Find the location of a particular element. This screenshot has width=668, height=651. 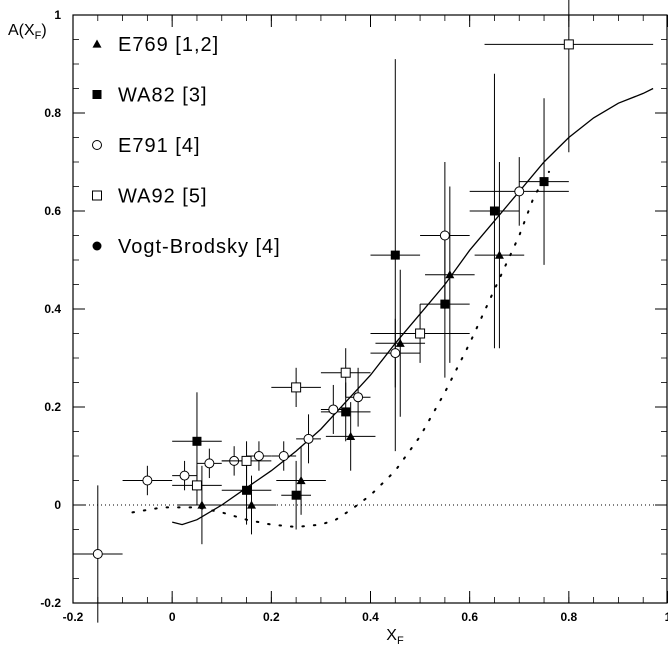

x-tick-label: 0.8 is located at coordinates (568, 617).